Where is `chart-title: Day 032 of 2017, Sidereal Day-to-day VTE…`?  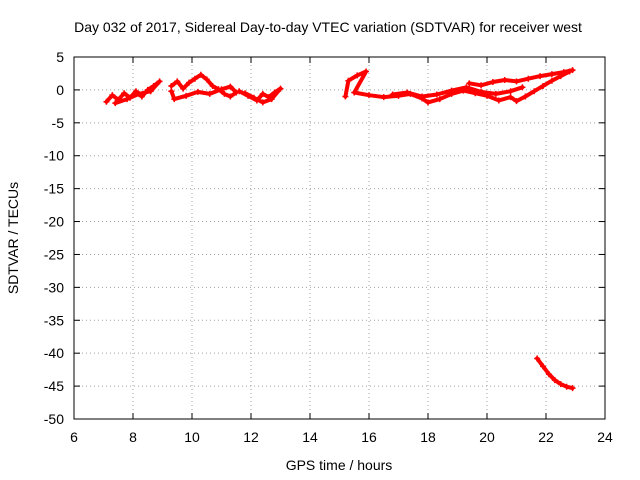
chart-title: Day 032 of 2017, Sidereal Day-to-day VTE… is located at coordinates (328, 27).